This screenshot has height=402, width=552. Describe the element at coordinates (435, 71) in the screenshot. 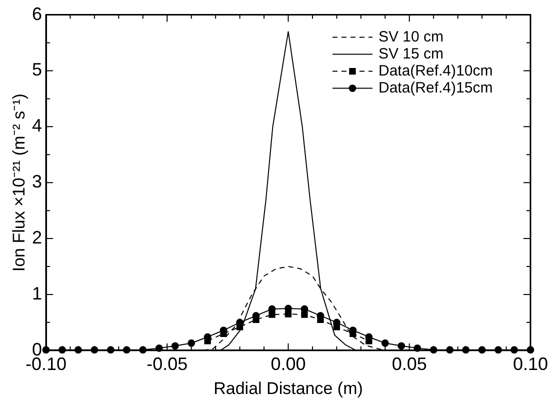

I see `legend-label: Data(Ref.4)10cm` at that location.